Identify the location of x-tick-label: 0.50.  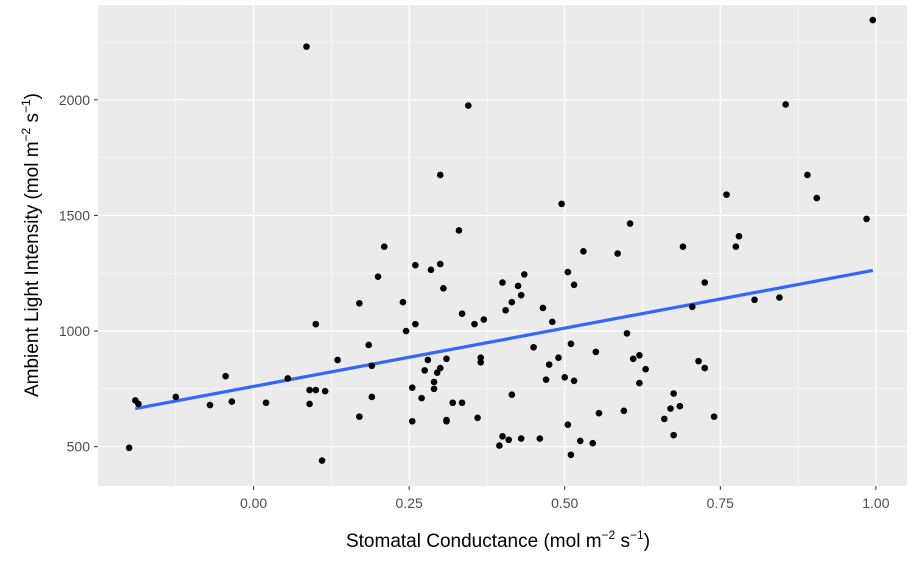
(564, 503).